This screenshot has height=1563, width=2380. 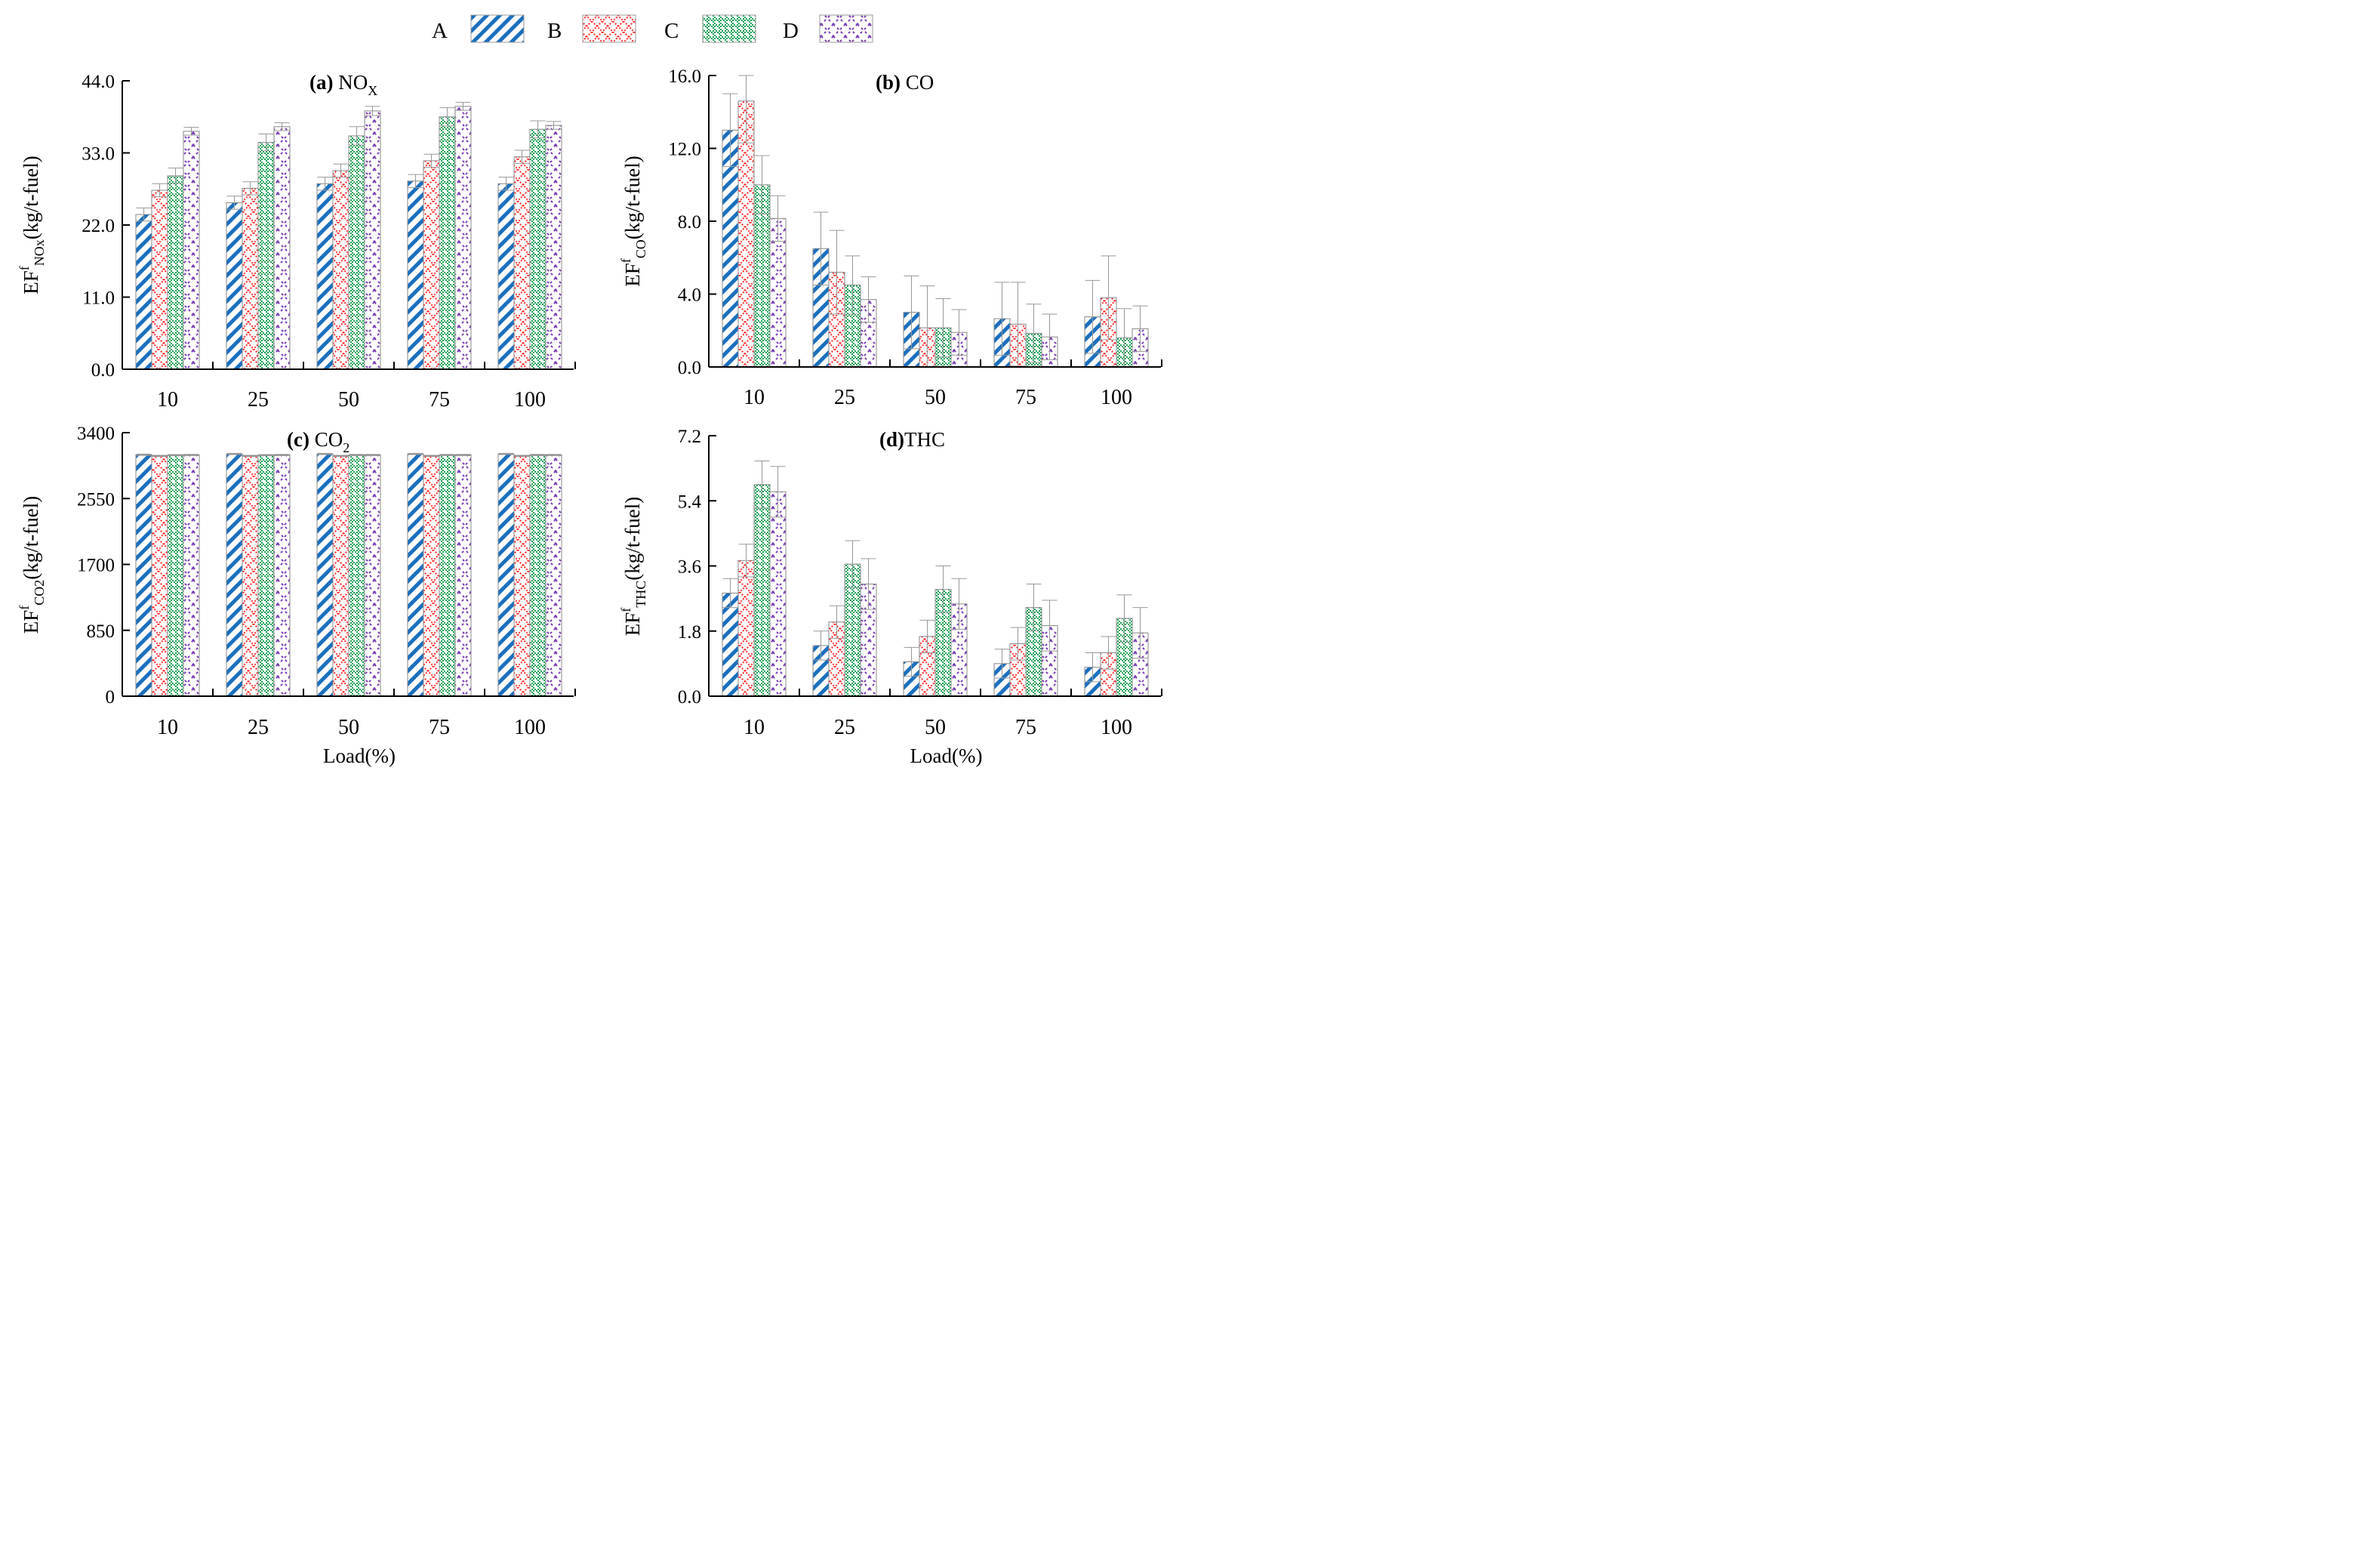 I want to click on y-tick-label-b-4: 16.0, so click(x=684, y=76).